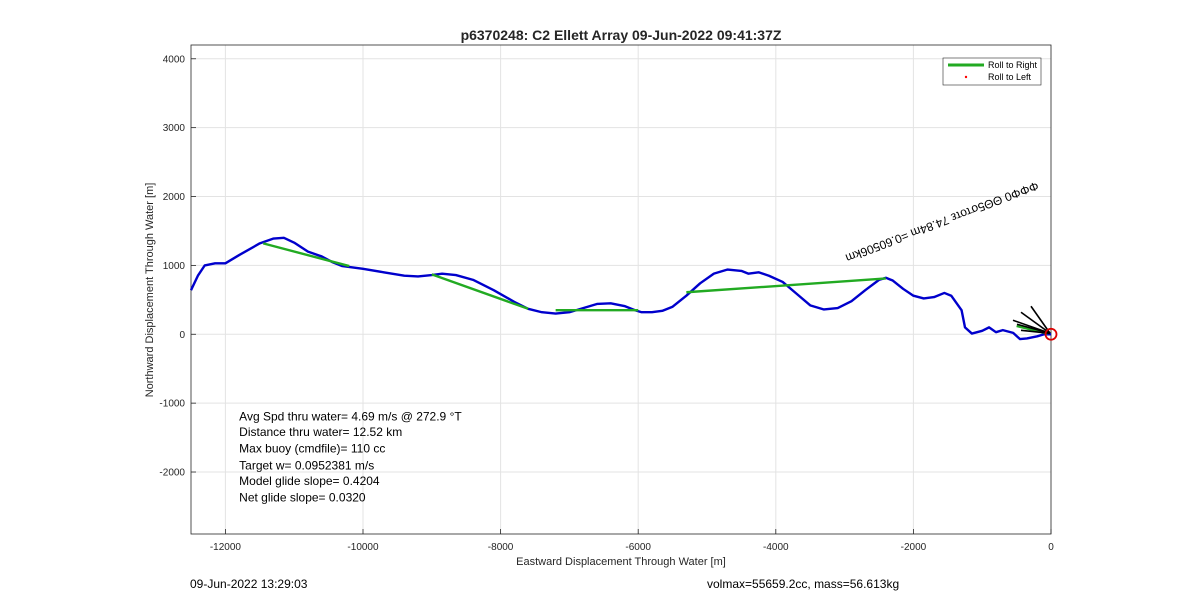 The height and width of the screenshot is (601, 1200). What do you see at coordinates (306, 465) in the screenshot?
I see `stats-annotation: Target w= 0.0952381 m/s` at bounding box center [306, 465].